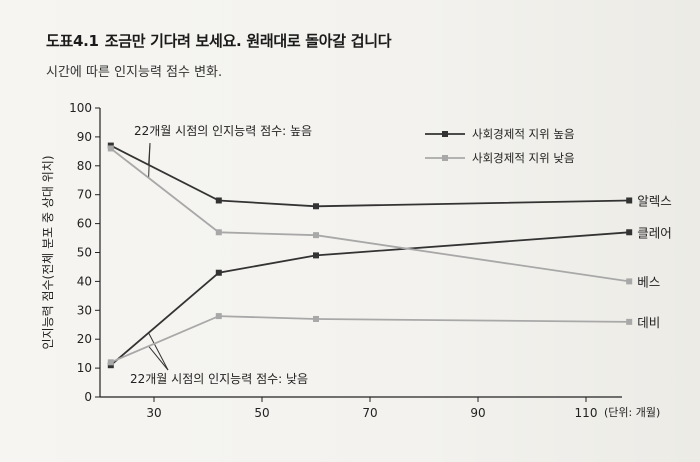 This screenshot has height=462, width=700. I want to click on x-tick-label: 90, so click(477, 413).